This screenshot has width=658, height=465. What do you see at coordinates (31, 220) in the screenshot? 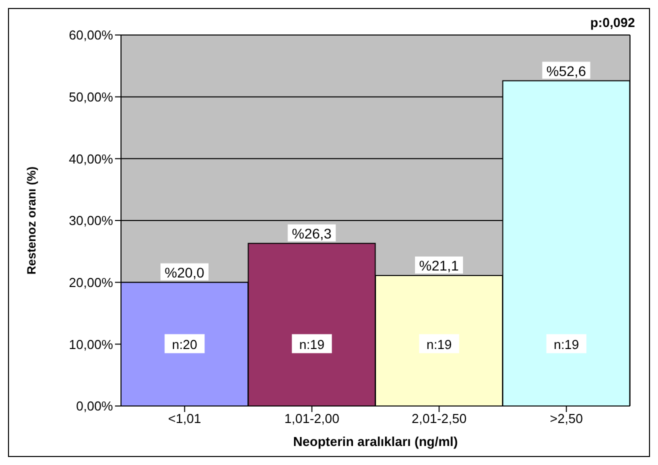
I see `y-axis-title: Restenoz oranı (%)` at bounding box center [31, 220].